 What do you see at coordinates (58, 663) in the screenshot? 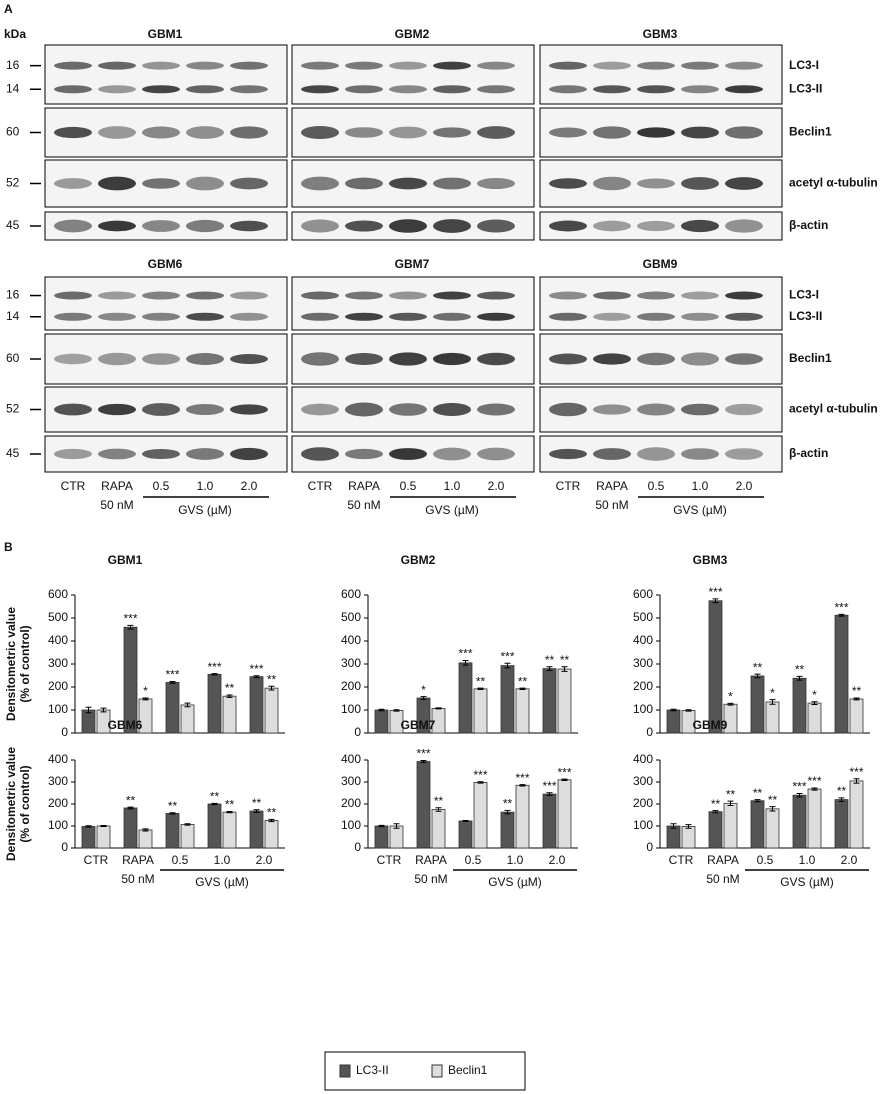
I see `y-tick-label: 300` at bounding box center [58, 663].